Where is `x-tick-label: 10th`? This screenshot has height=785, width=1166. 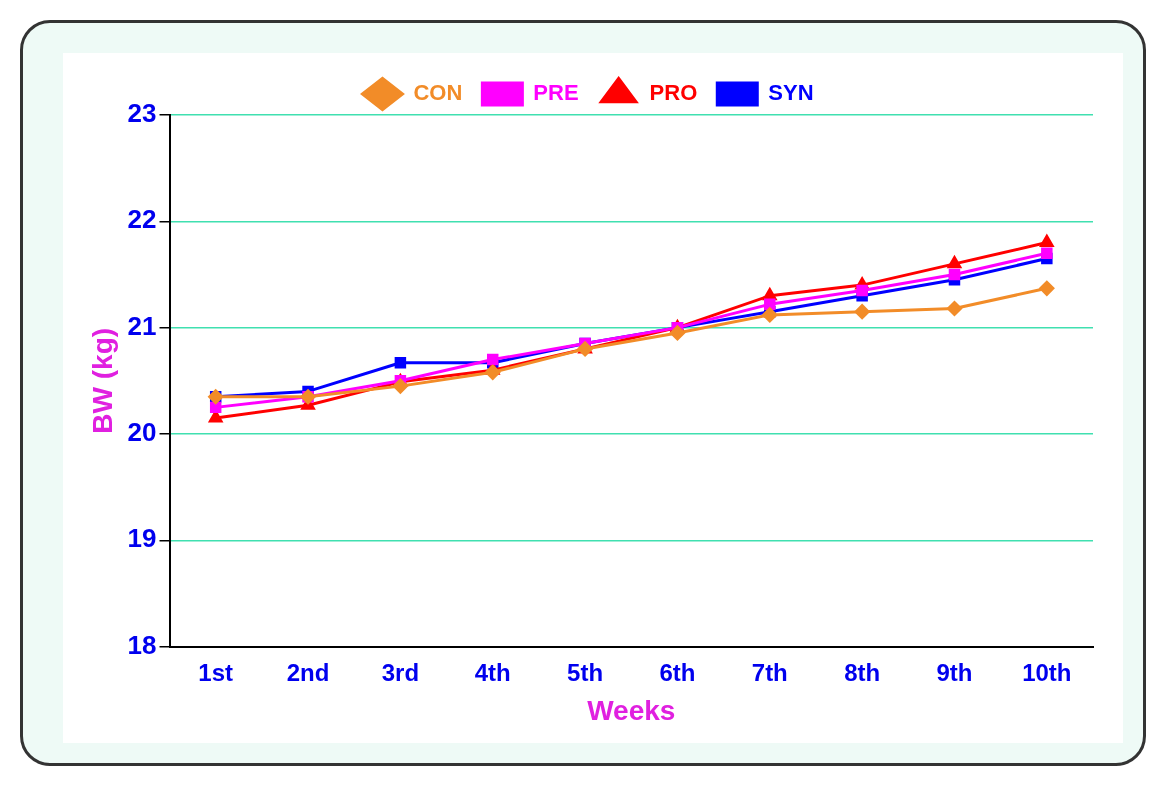
x-tick-label: 10th is located at coordinates (1047, 672).